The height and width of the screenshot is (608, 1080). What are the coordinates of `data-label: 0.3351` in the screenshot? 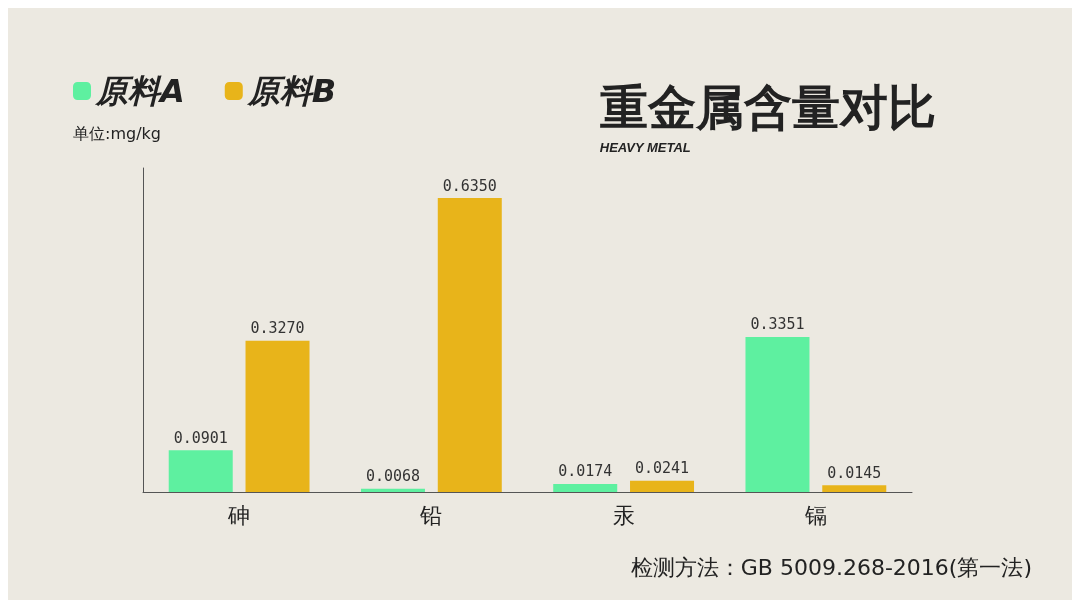 It's located at (777, 324).